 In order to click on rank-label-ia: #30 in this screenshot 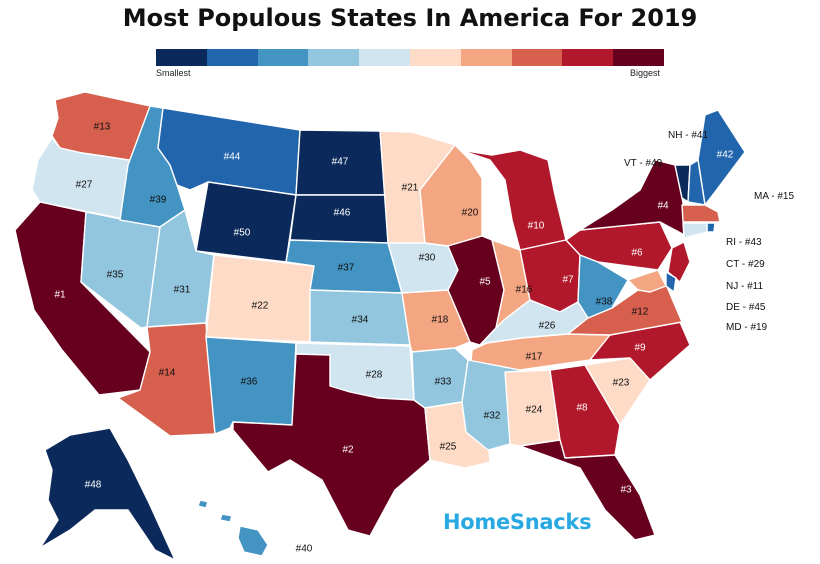, I will do `click(427, 258)`.